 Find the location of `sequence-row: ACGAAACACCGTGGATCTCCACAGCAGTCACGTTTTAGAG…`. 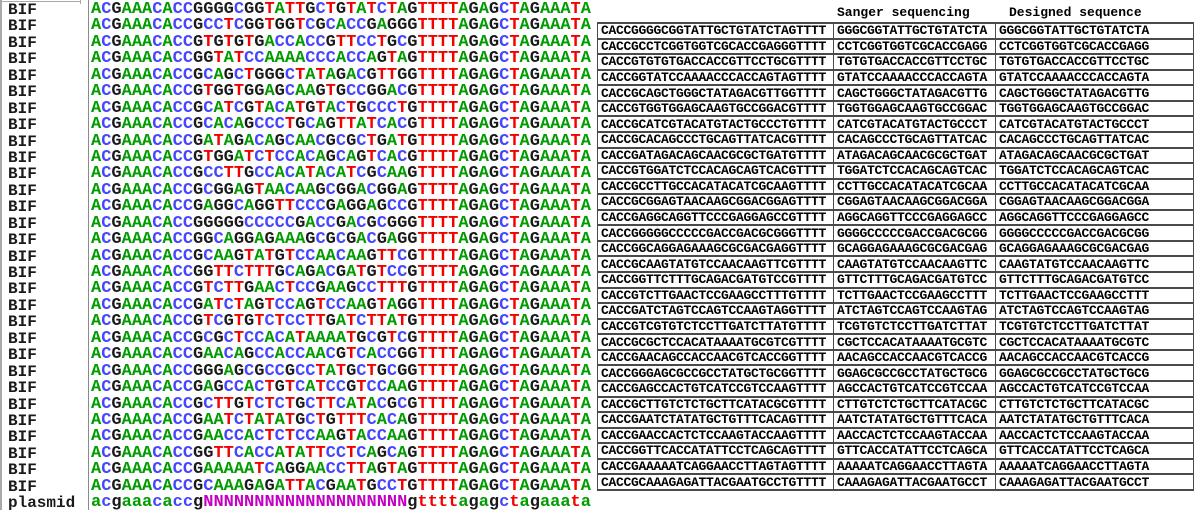

sequence-row: ACGAAACACCGTGGATCTCCACAGCAGTCACGTTTTAGAG… is located at coordinates (344, 157).